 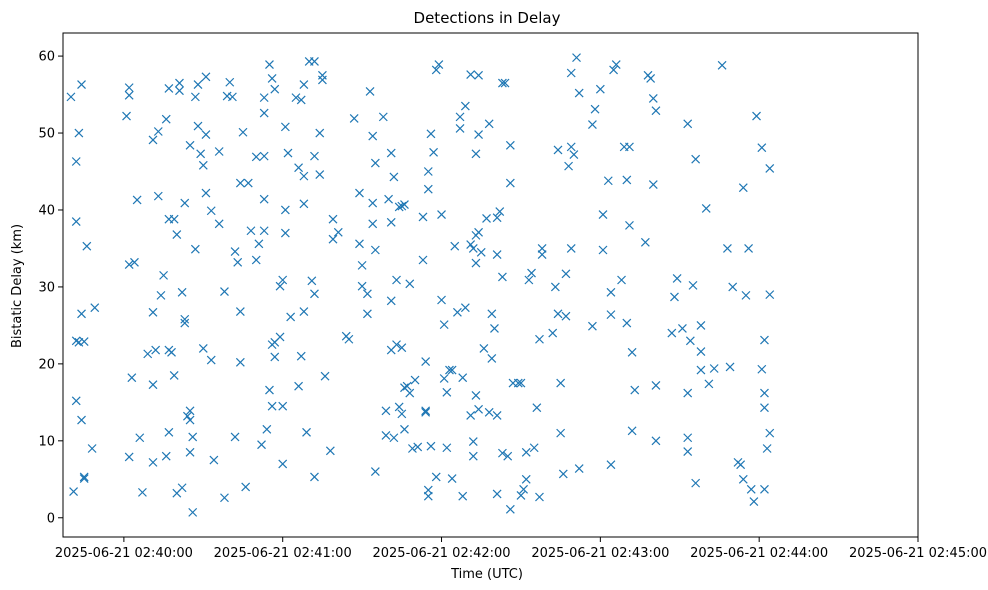 I want to click on y-tick-label: 20, so click(x=46, y=364).